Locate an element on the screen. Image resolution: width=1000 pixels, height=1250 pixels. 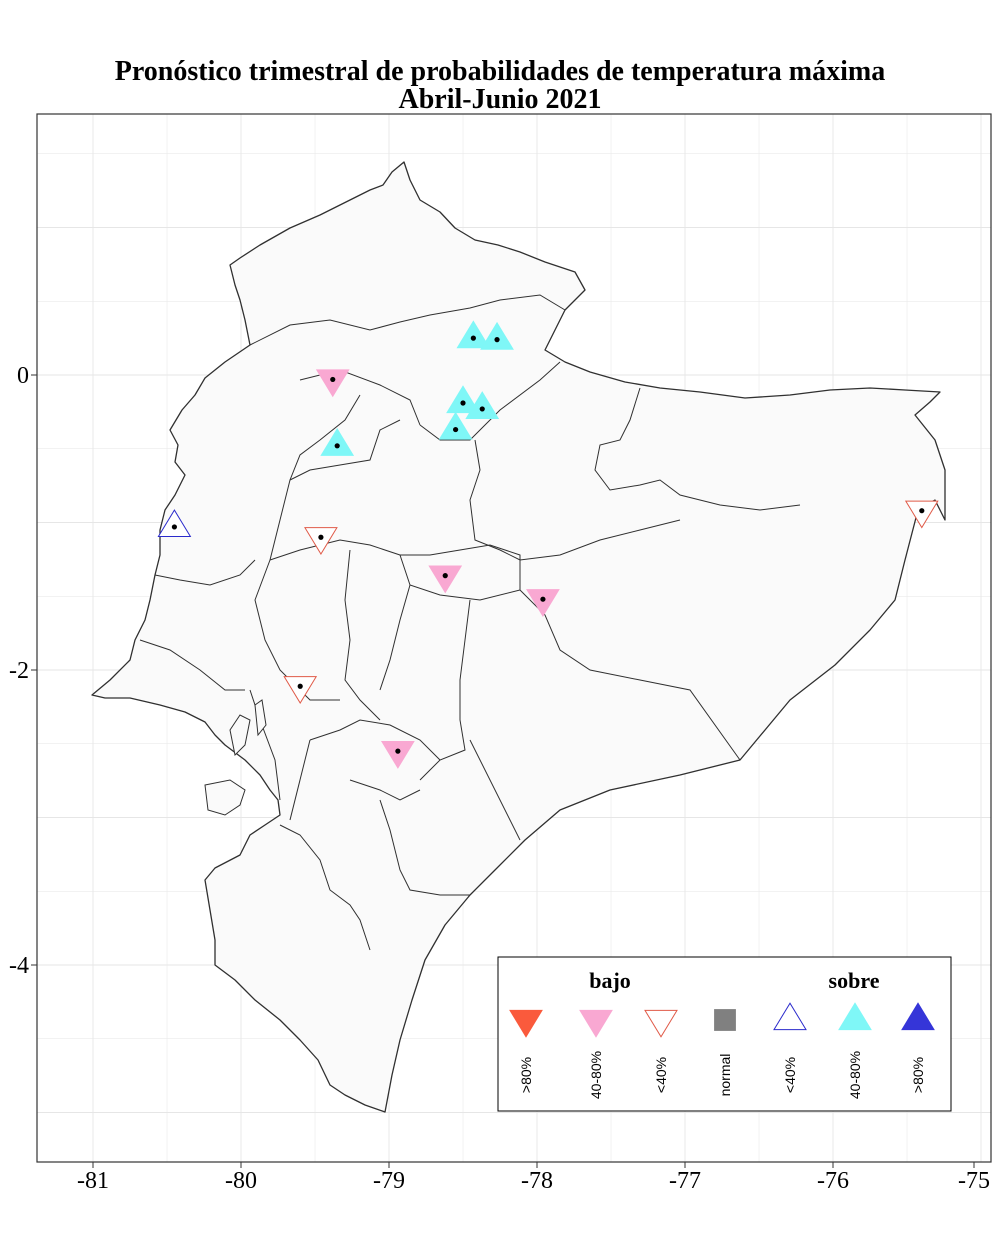
gulf-islands is located at coordinates (235, 757).